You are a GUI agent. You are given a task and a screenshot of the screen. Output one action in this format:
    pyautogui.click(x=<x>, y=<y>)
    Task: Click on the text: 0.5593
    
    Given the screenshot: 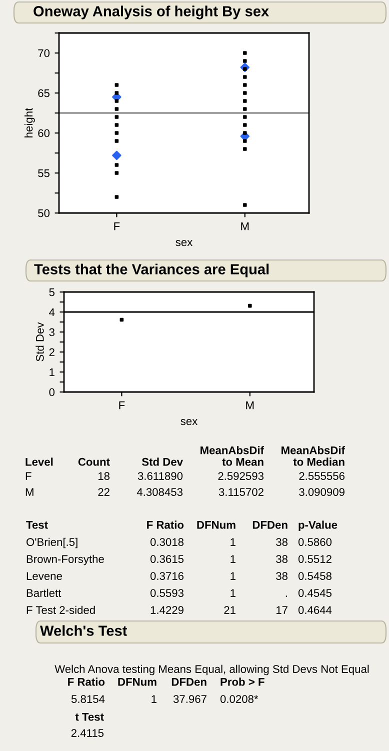 What is the action you would take?
    pyautogui.click(x=167, y=593)
    